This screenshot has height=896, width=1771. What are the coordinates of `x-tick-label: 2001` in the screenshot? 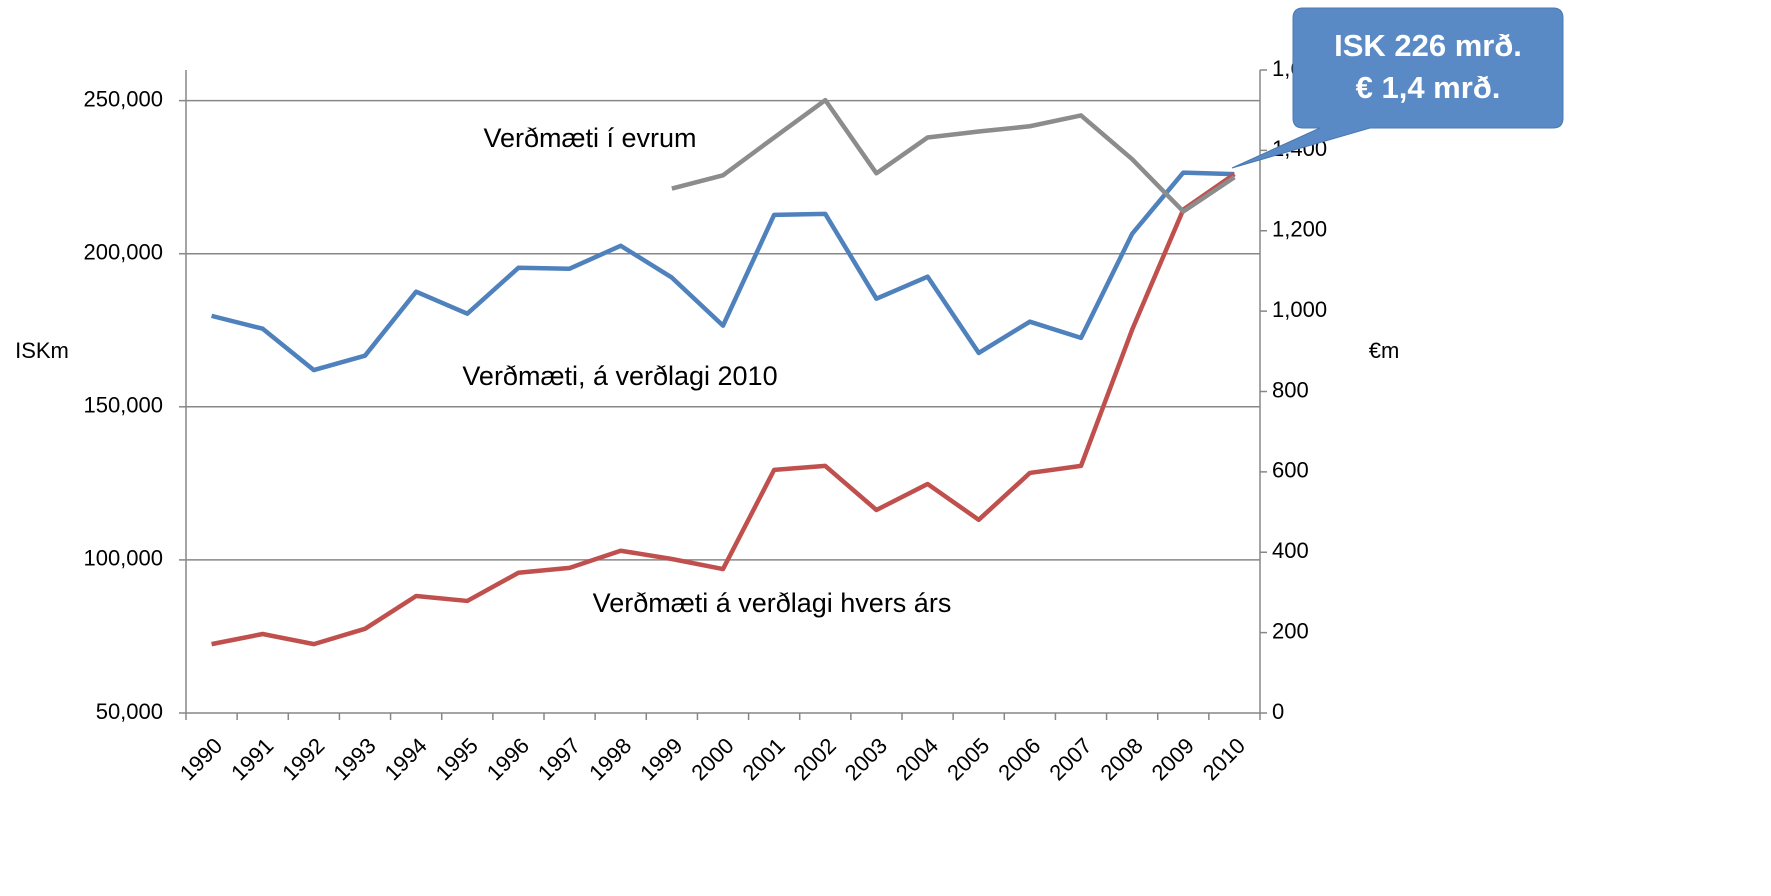 It's located at (763, 759).